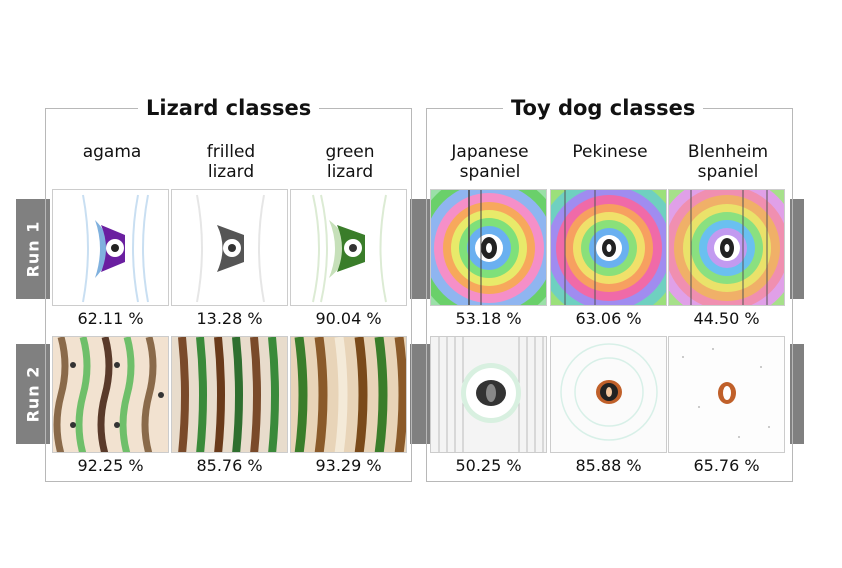 The height and width of the screenshot is (568, 842). Describe the element at coordinates (608, 318) in the screenshot. I see `score-pekinese-run-1: 63.06 %` at that location.